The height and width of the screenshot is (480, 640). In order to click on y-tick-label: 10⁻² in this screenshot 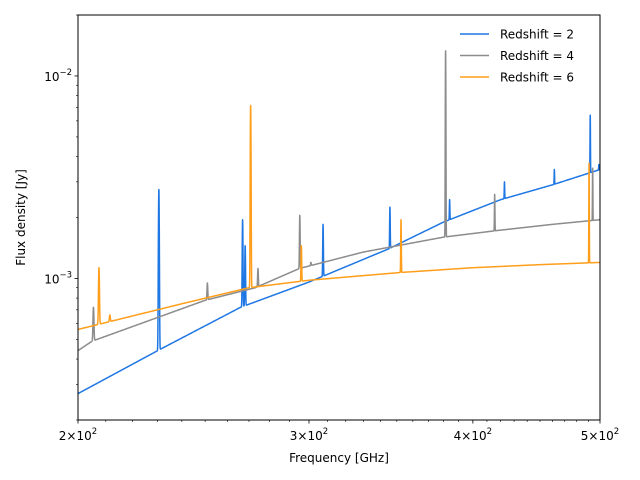, I will do `click(58, 76)`.